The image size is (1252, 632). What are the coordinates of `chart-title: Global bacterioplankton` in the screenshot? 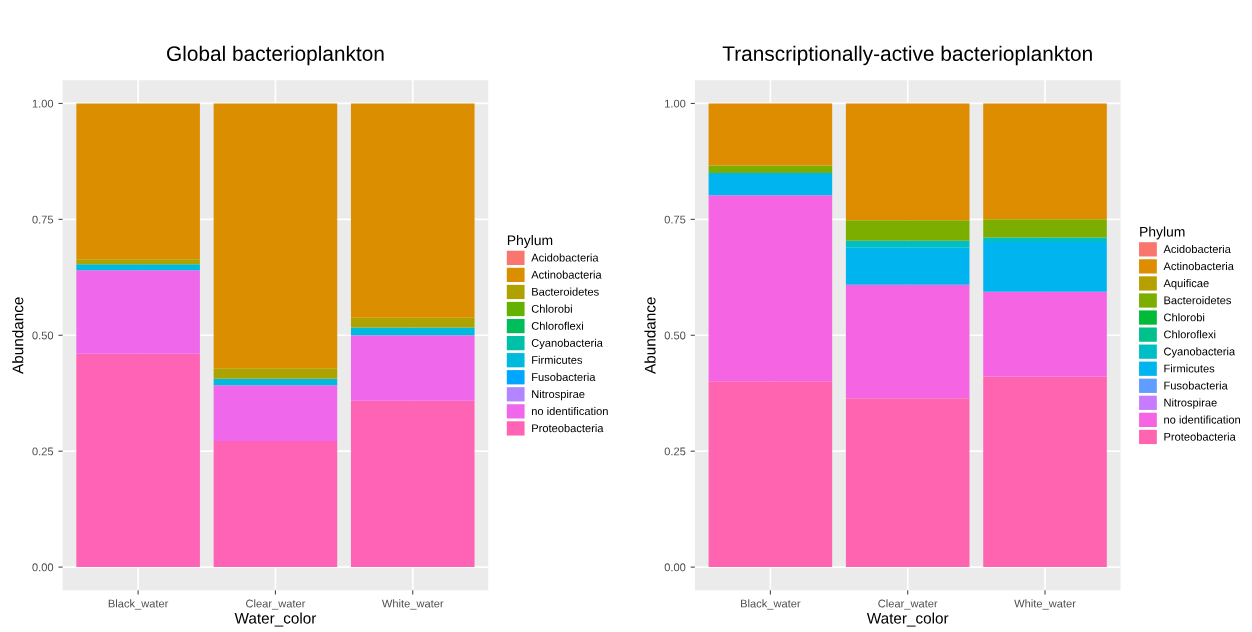 It's located at (275, 55).